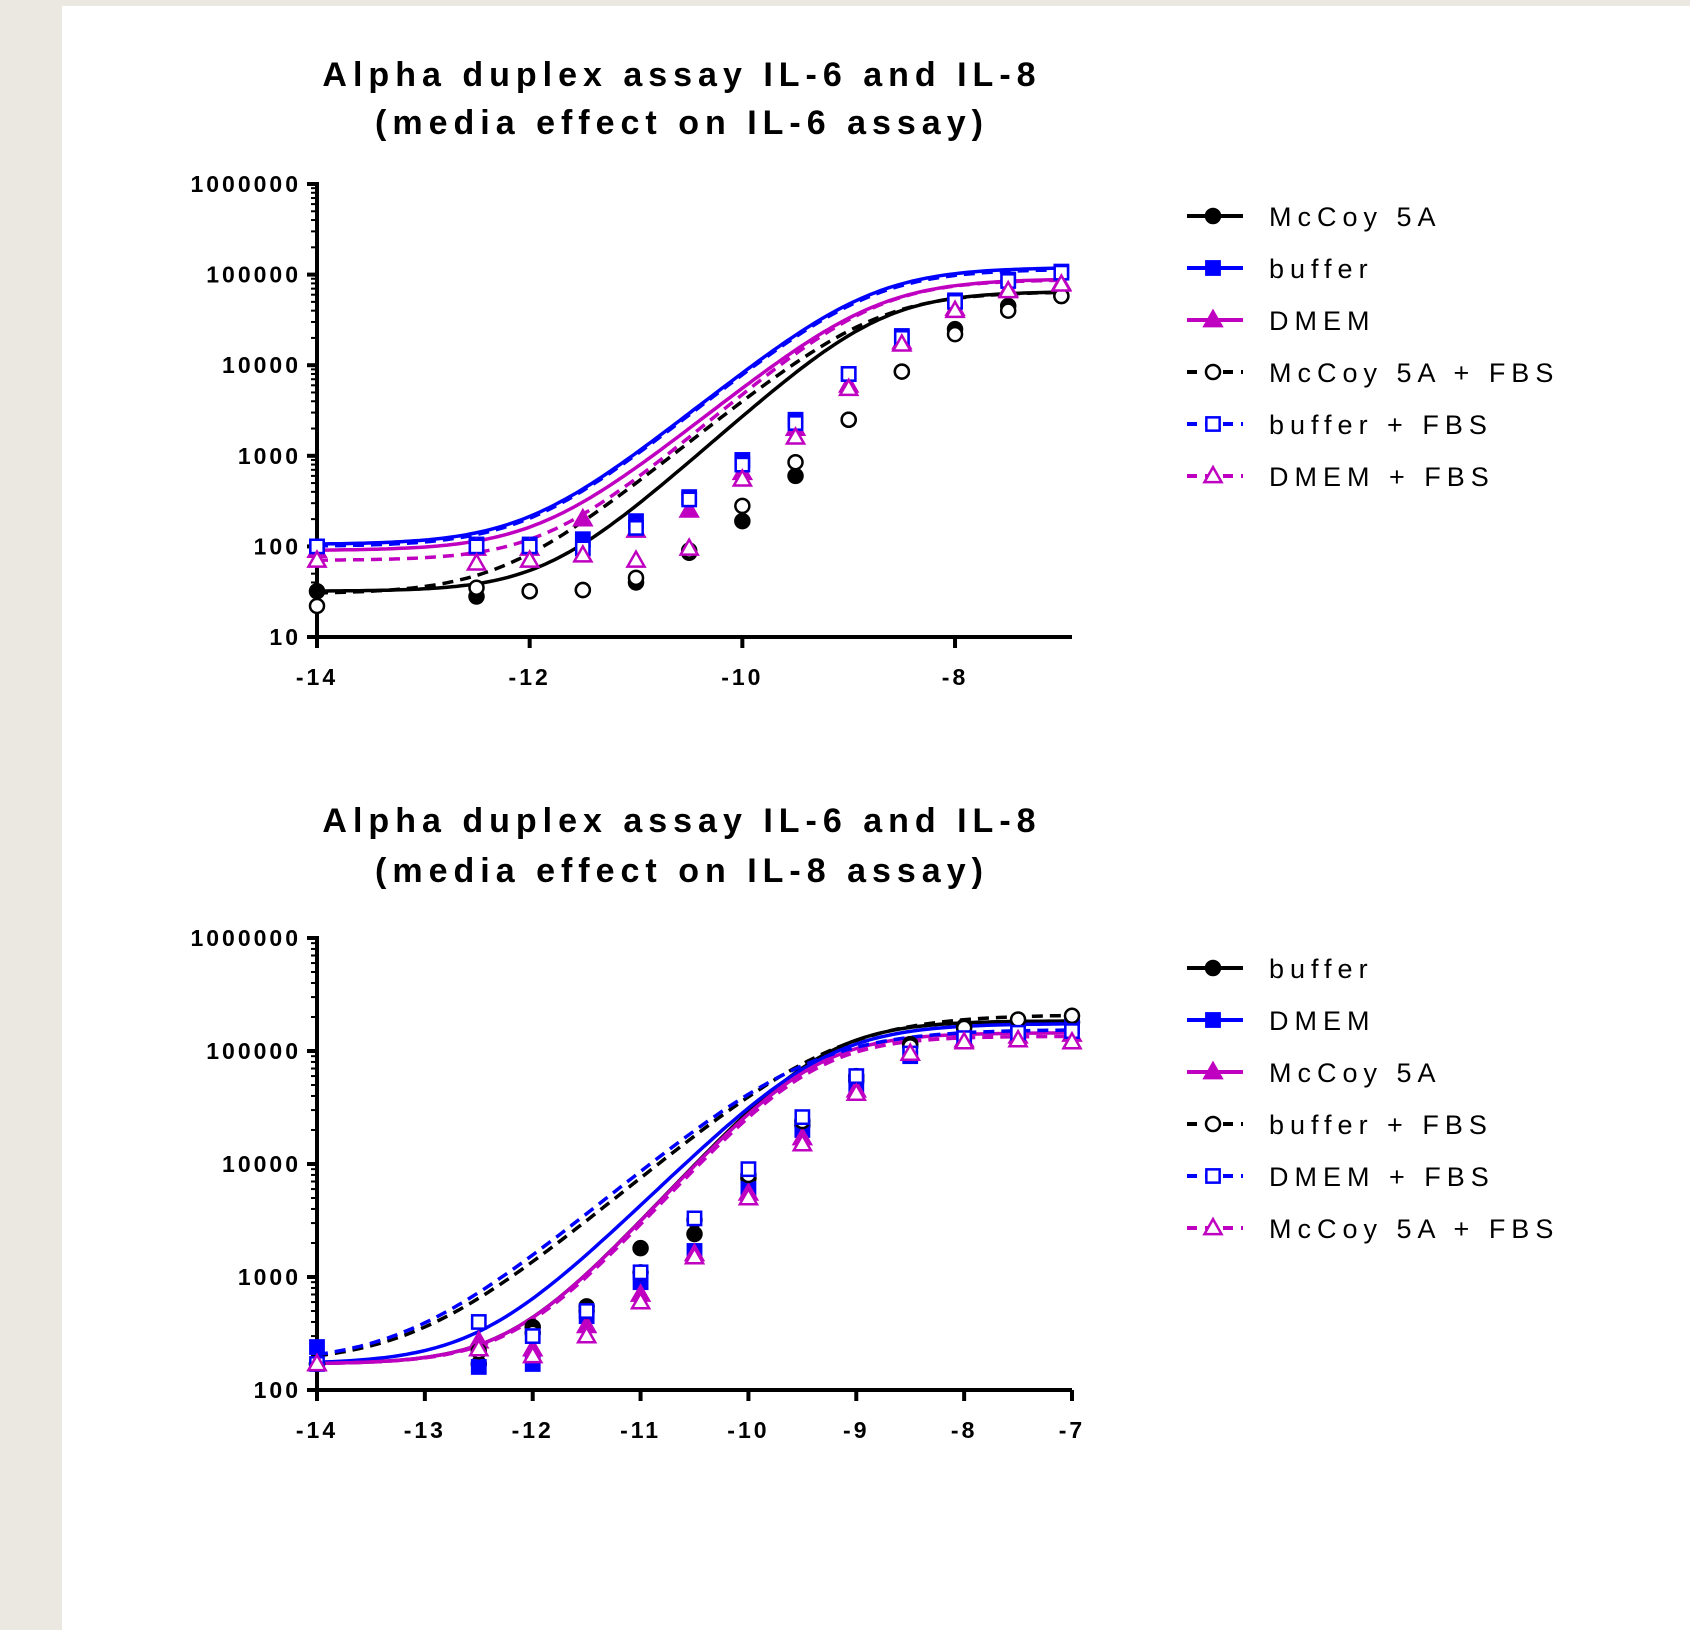  I want to click on chart-title-line: Alpha duplex assay IL-6 and IL-8, so click(681, 821).